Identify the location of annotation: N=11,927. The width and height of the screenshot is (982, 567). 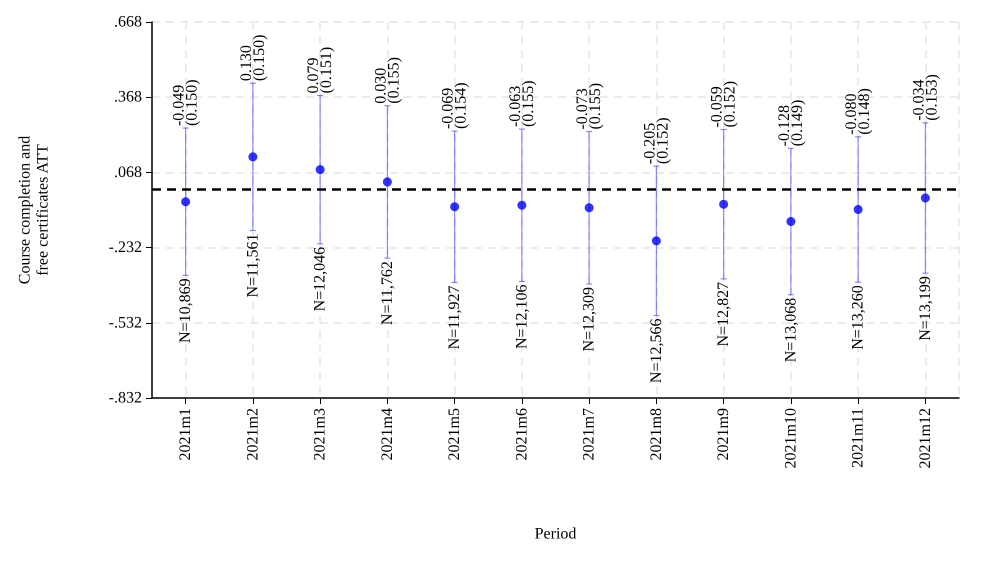
(455, 317).